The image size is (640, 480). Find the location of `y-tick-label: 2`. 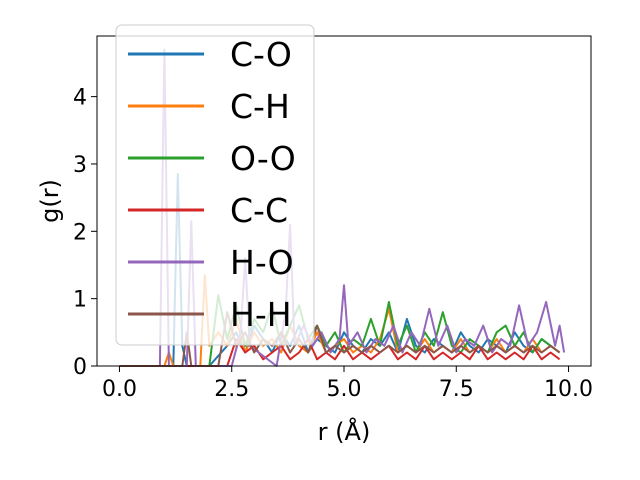

y-tick-label: 2 is located at coordinates (80, 232).